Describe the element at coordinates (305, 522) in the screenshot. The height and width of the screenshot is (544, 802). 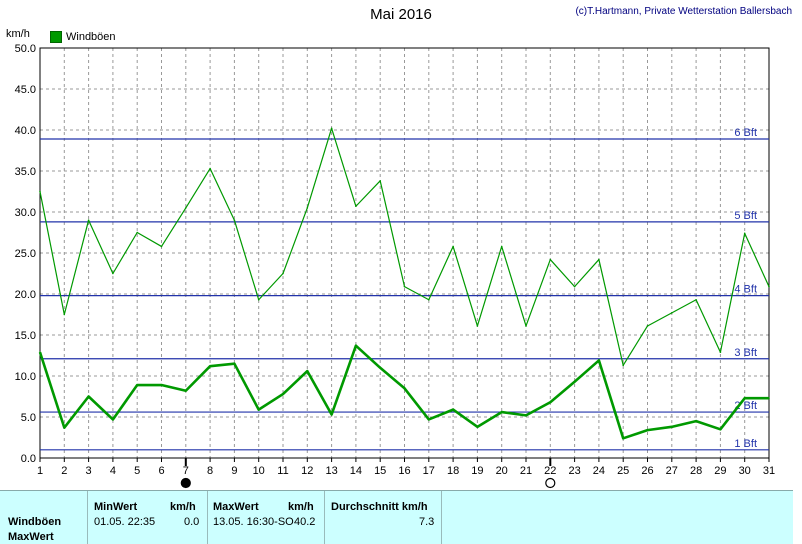
I see `max-value: 40.2` at that location.